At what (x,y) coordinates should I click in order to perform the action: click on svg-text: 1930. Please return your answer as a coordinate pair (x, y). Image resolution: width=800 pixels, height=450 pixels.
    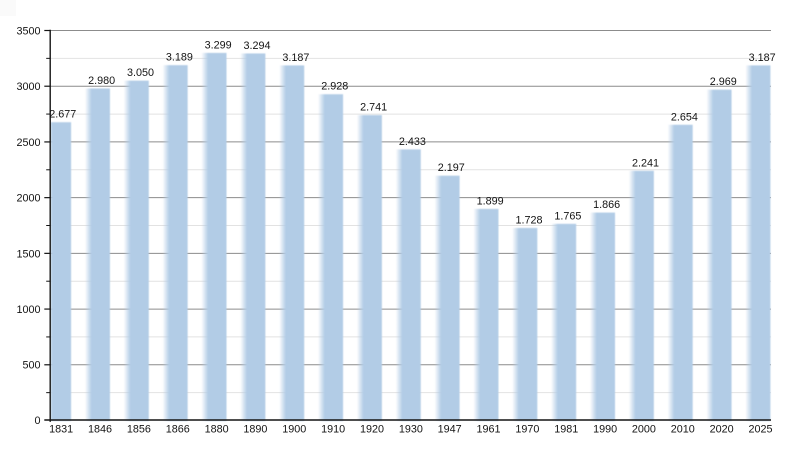
    Looking at the image, I should click on (411, 430).